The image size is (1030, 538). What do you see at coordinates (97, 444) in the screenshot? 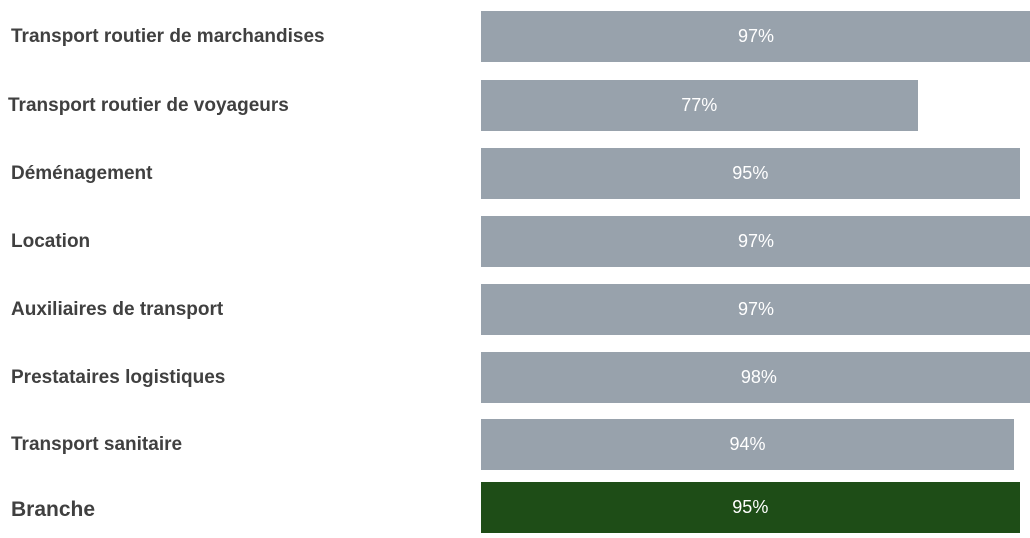
I see `category-label: Transport sanitaire` at bounding box center [97, 444].